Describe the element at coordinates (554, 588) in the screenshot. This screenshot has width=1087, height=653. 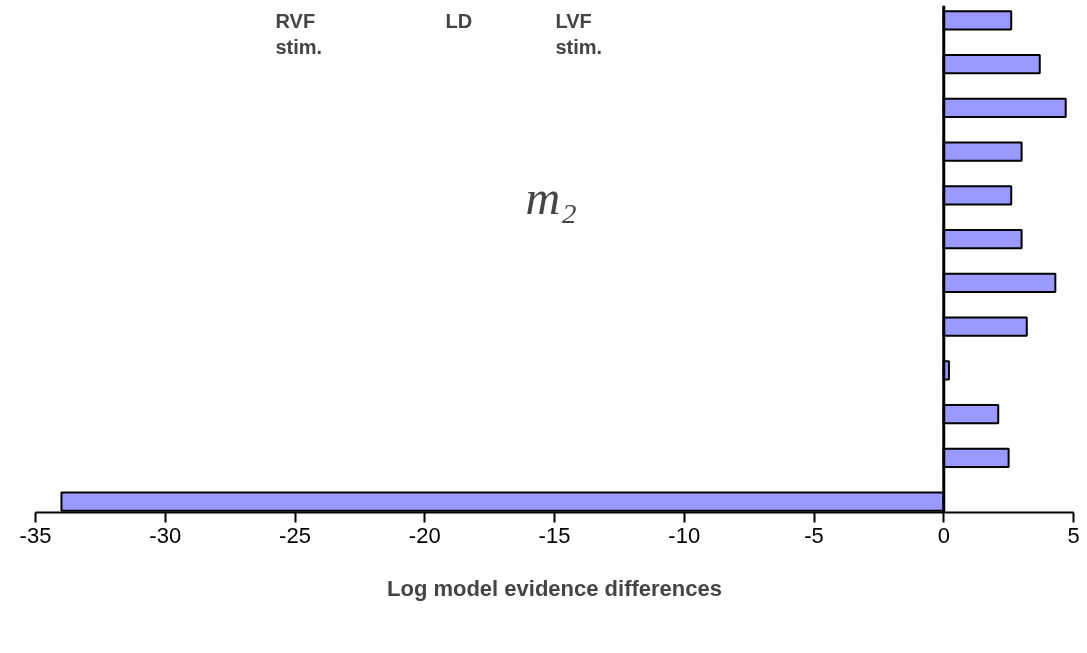
I see `x-axis-title: Log model evidence differences` at that location.